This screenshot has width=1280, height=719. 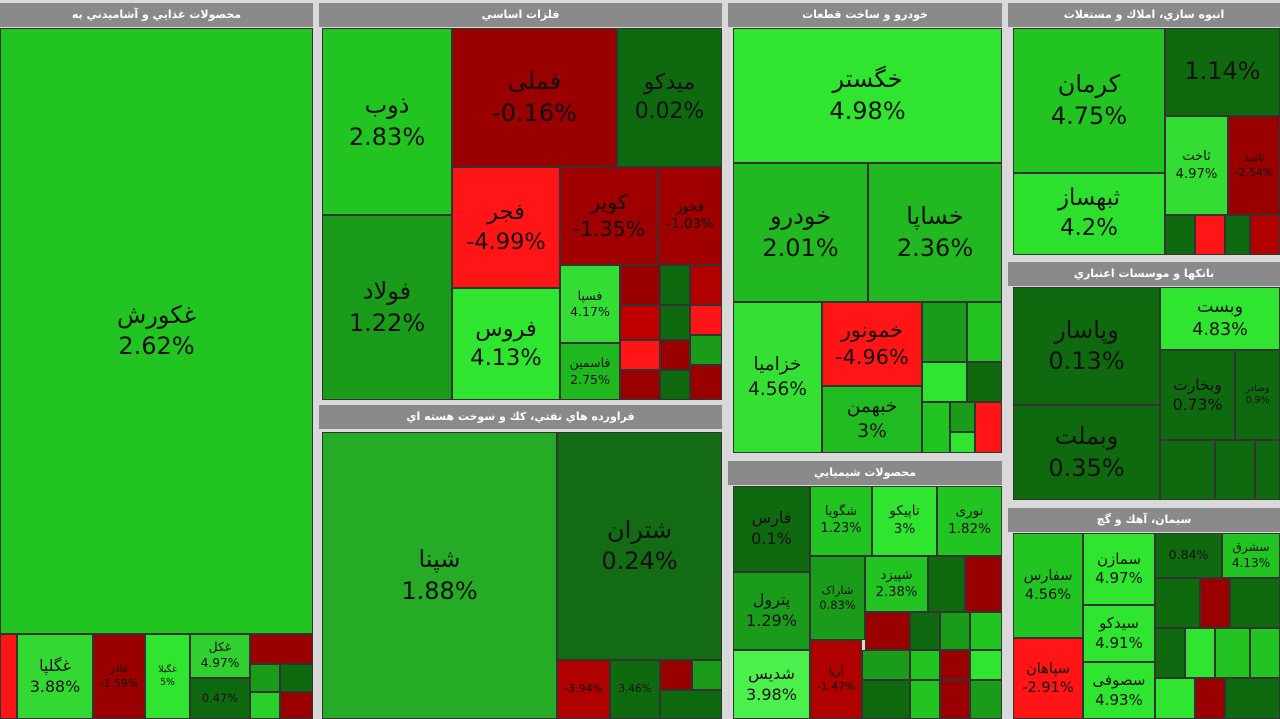 I want to click on tile: وصادر 0.9%, so click(x=1257, y=395).